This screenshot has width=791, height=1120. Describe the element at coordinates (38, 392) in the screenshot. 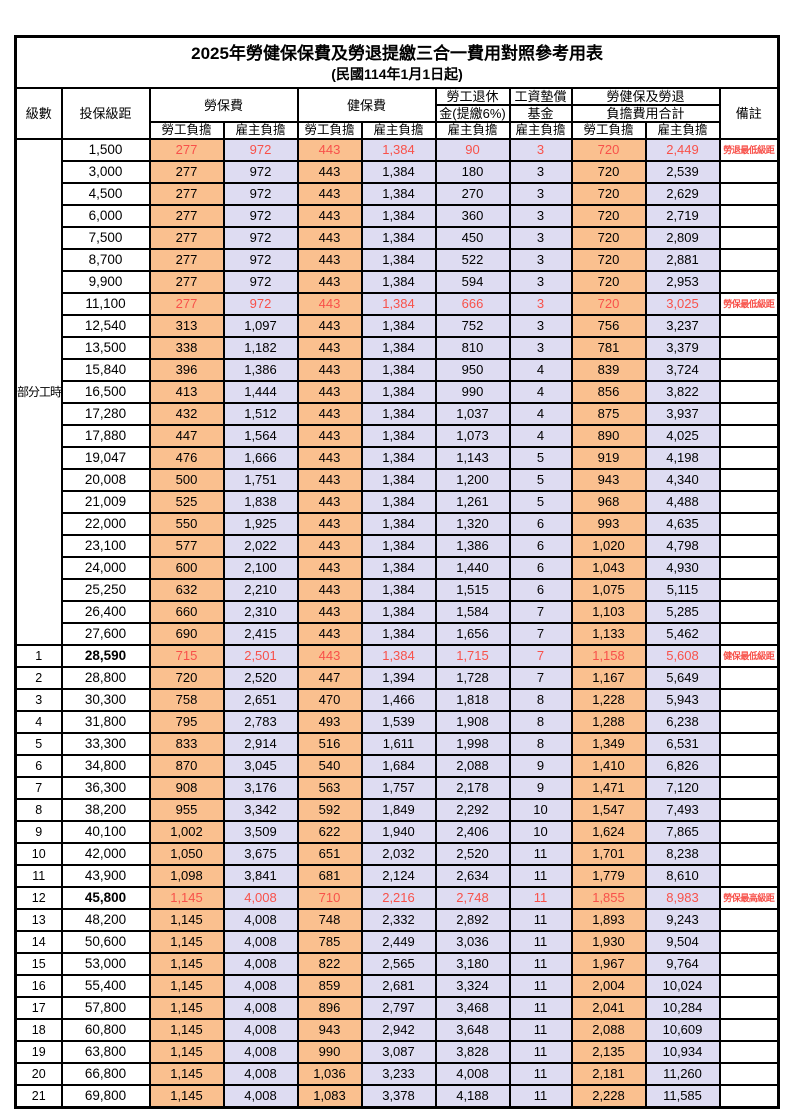

I see `part-time-group-cell: 部分工時` at that location.